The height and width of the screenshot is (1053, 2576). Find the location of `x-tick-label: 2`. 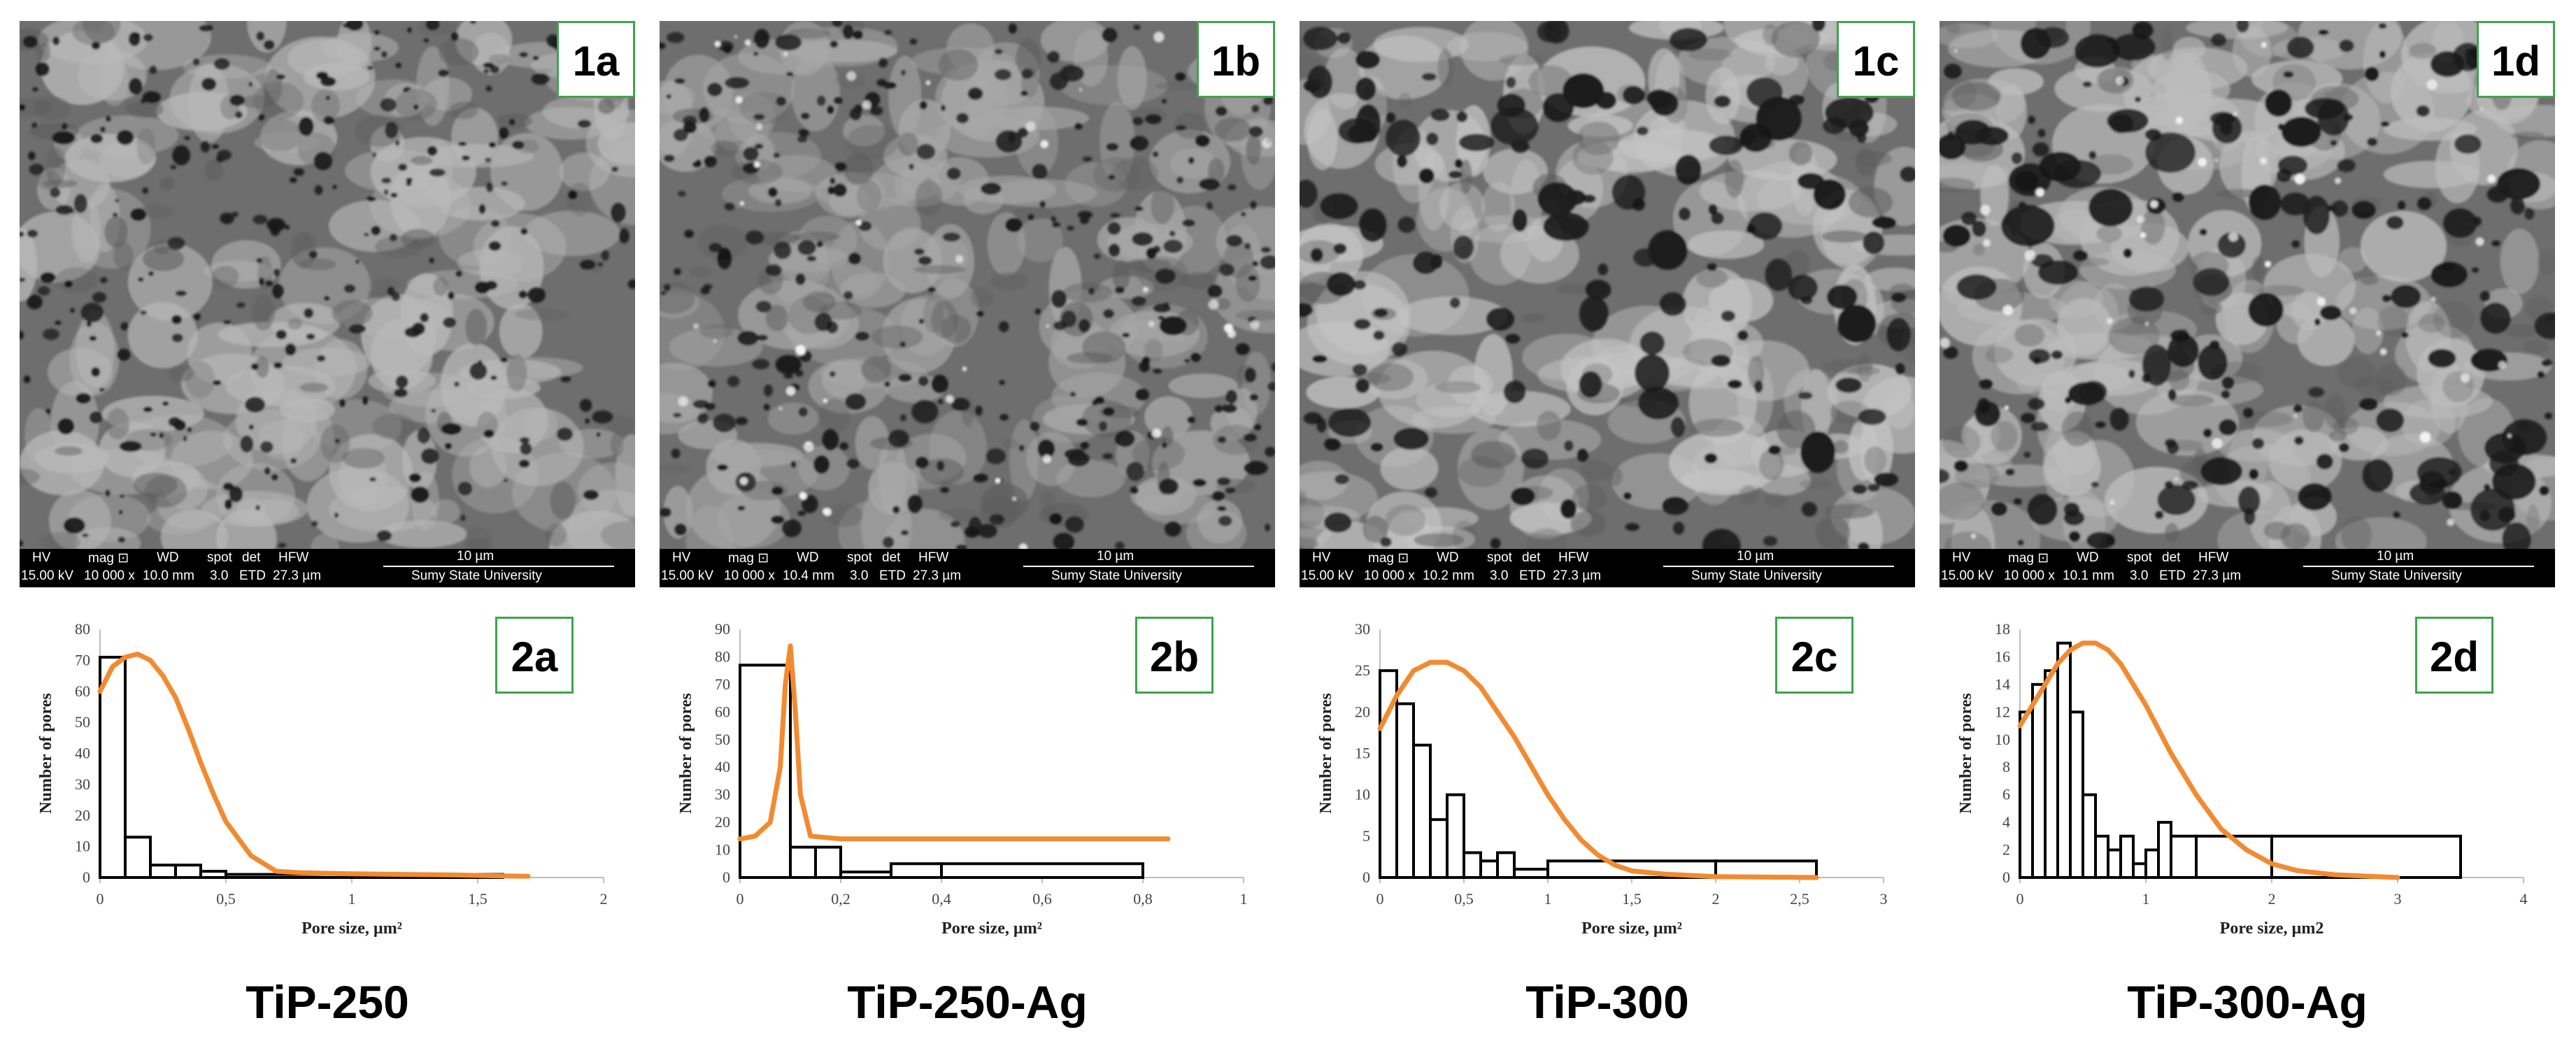

x-tick-label: 2 is located at coordinates (2272, 899).